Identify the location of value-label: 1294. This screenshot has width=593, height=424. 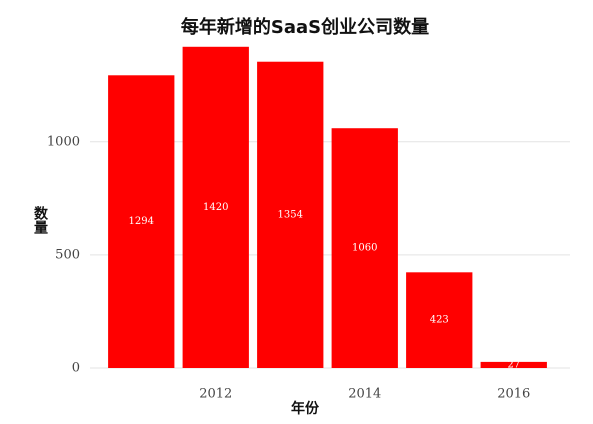
(141, 221).